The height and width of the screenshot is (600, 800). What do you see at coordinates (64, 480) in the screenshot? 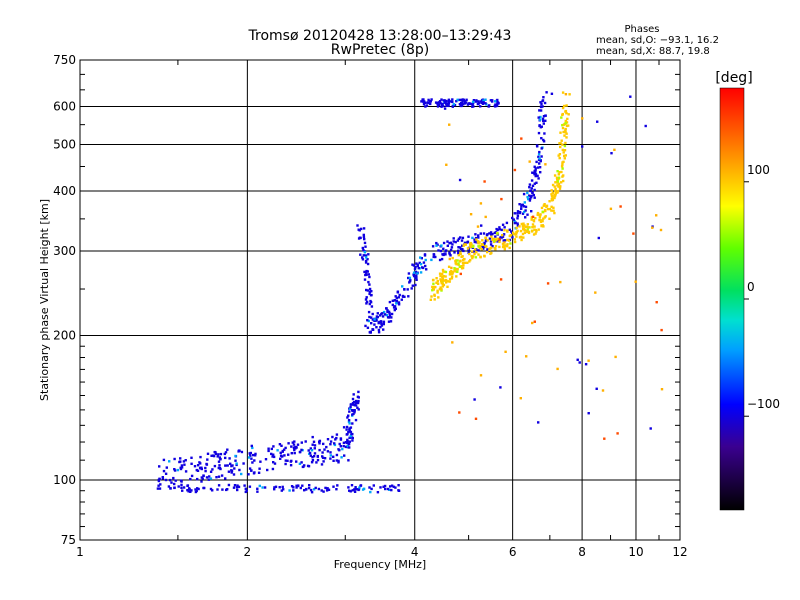
I see `y-tick-label: 100` at bounding box center [64, 480].